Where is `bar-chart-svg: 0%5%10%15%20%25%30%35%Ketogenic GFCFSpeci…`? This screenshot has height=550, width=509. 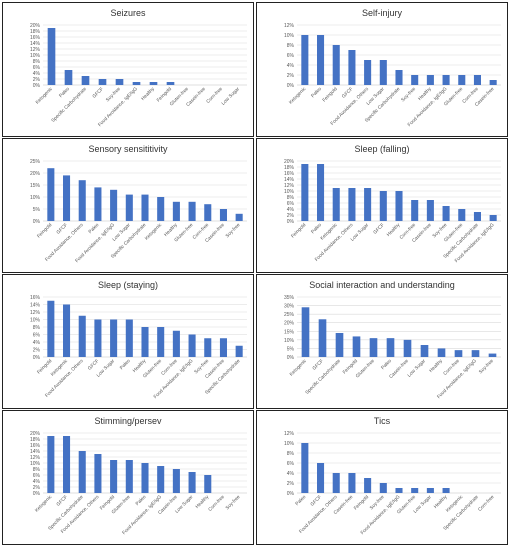
bar-chart-svg: 0%5%10%15%20%25%30%35%Ketogenic GFCFSpeci… is located at coordinates (392, 347).